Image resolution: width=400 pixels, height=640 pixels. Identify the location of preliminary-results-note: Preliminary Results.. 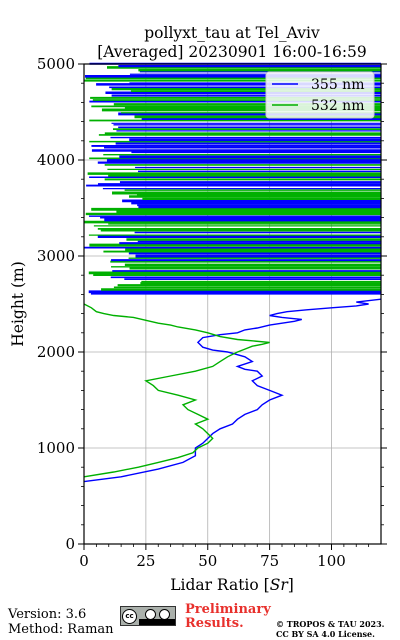
(228, 617).